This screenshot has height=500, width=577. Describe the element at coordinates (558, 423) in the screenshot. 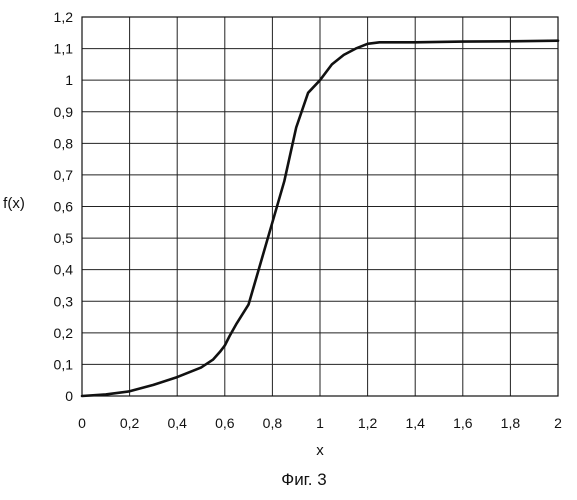

I see `x-tick-label: 2` at that location.